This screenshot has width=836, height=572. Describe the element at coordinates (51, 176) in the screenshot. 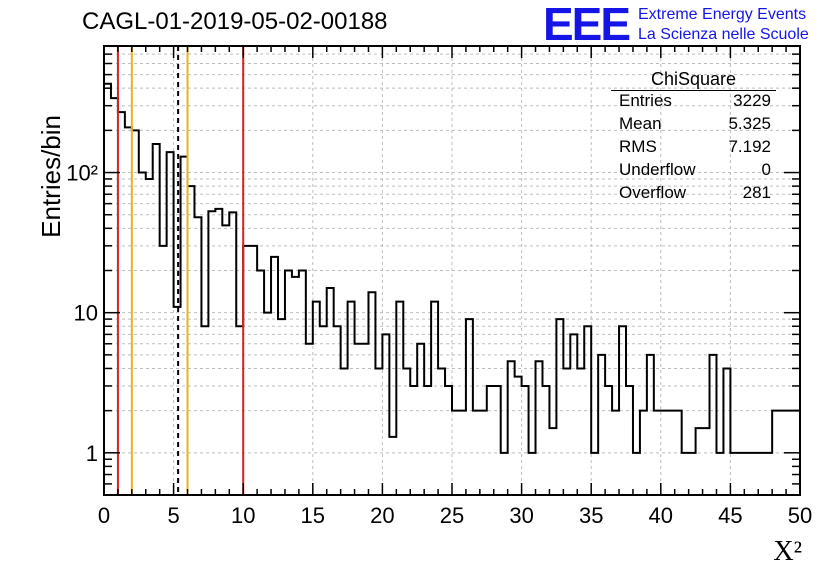

I see `y-axis-label: Entries/bin` at that location.